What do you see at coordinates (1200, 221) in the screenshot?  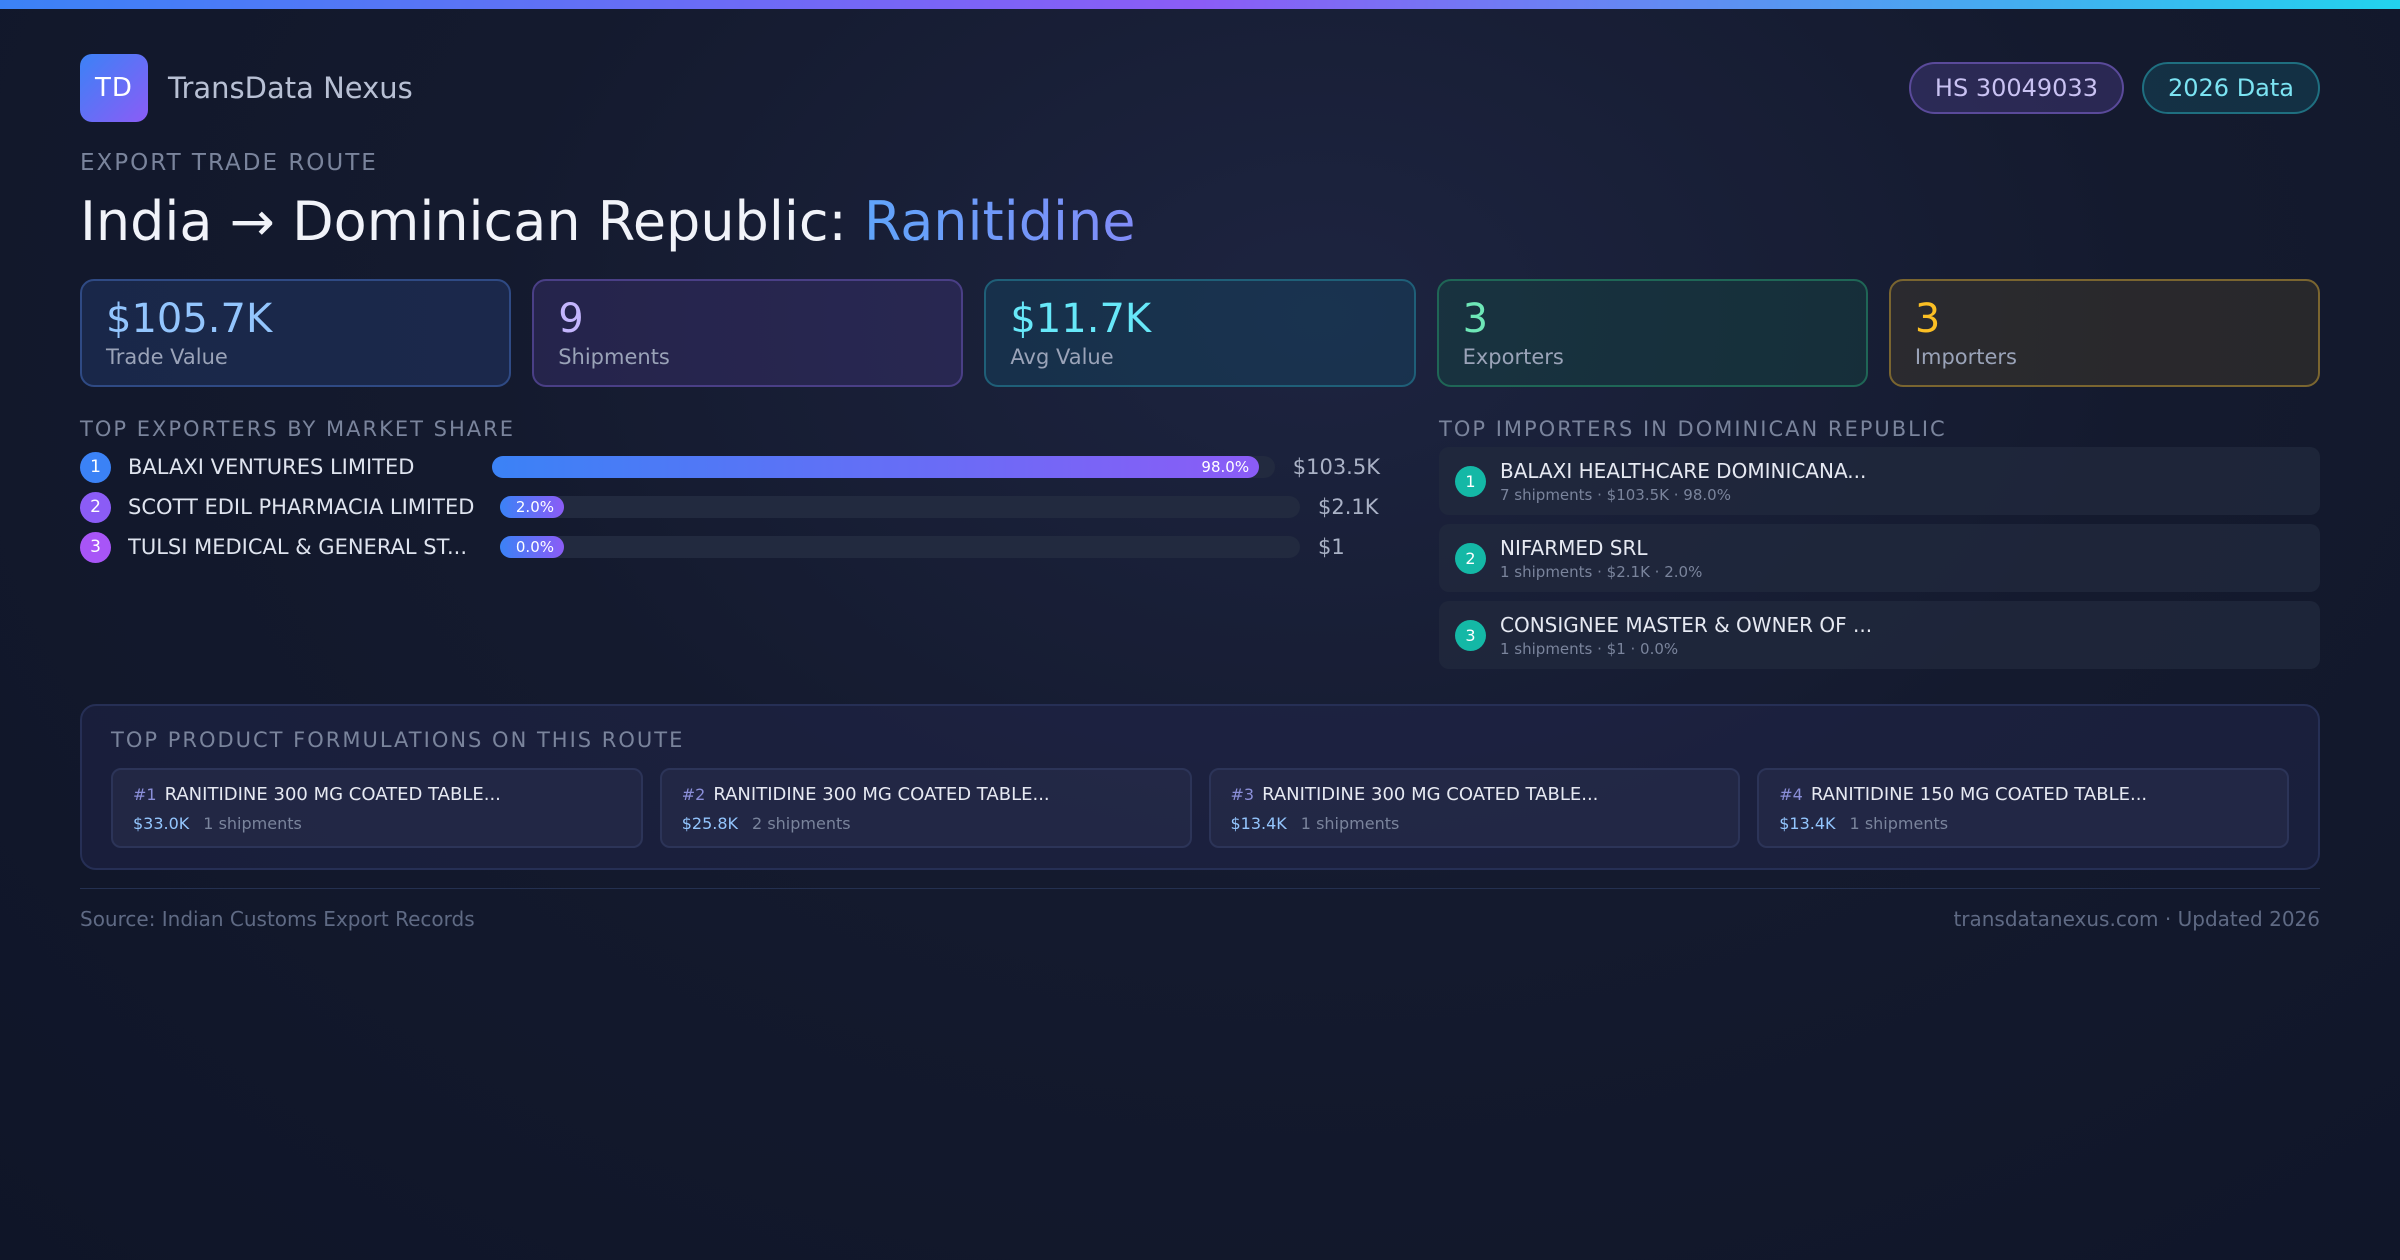 I see `page-title: India → Dominican Republic: Ranitidine` at bounding box center [1200, 221].